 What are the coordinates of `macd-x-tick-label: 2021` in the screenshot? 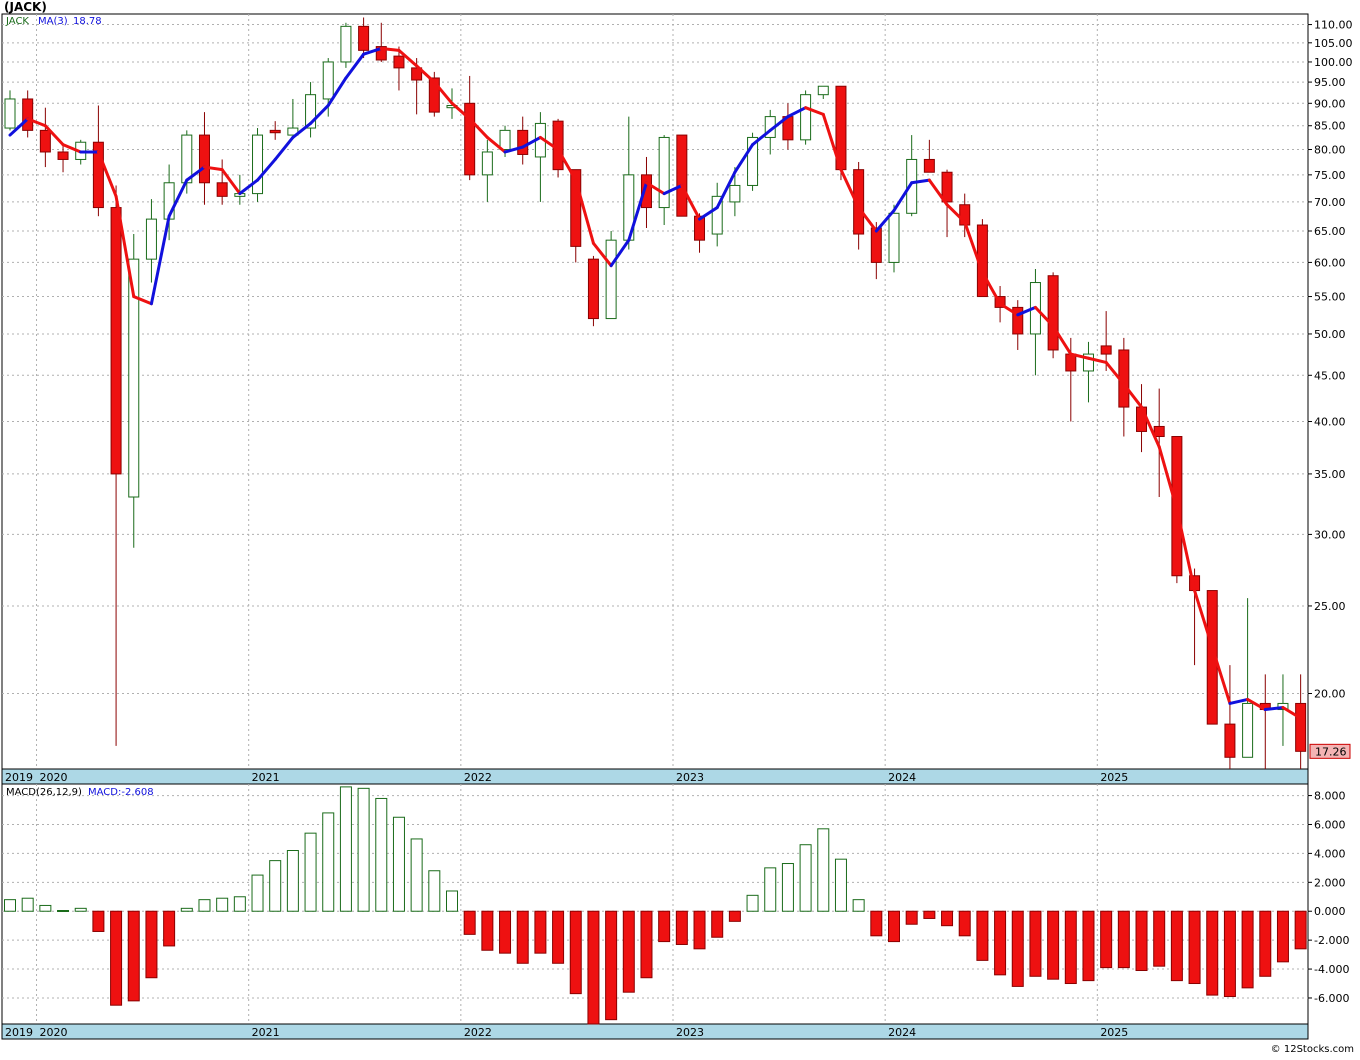 It's located at (266, 1032).